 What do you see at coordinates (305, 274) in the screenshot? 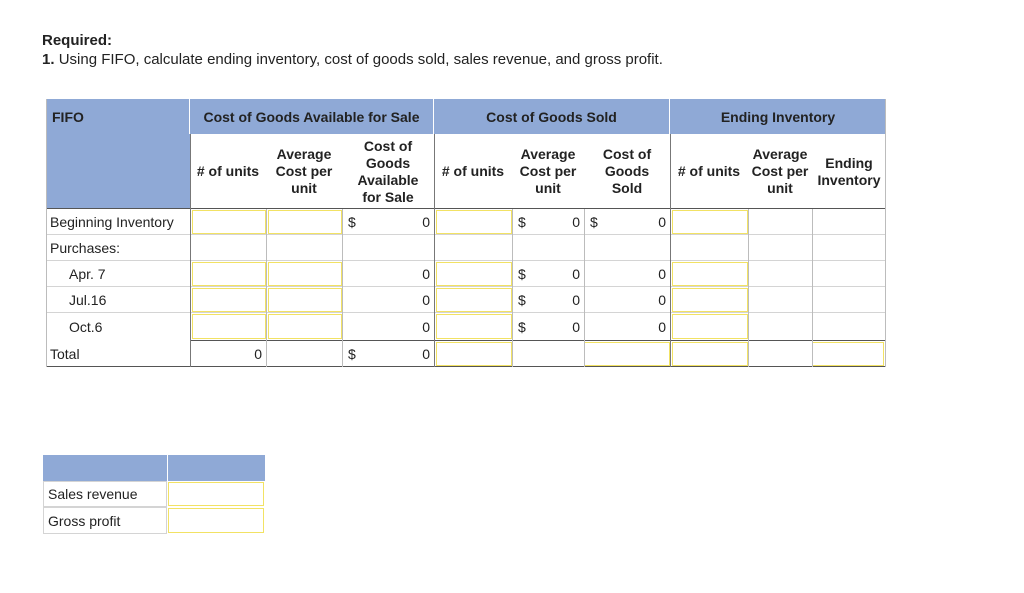
I see `apr7-avg-cost-input` at bounding box center [305, 274].